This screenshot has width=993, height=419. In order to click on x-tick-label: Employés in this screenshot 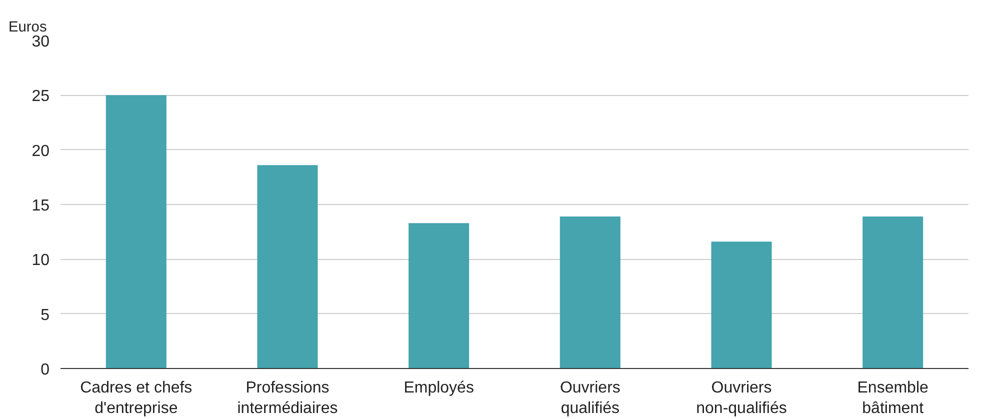, I will do `click(439, 388)`.